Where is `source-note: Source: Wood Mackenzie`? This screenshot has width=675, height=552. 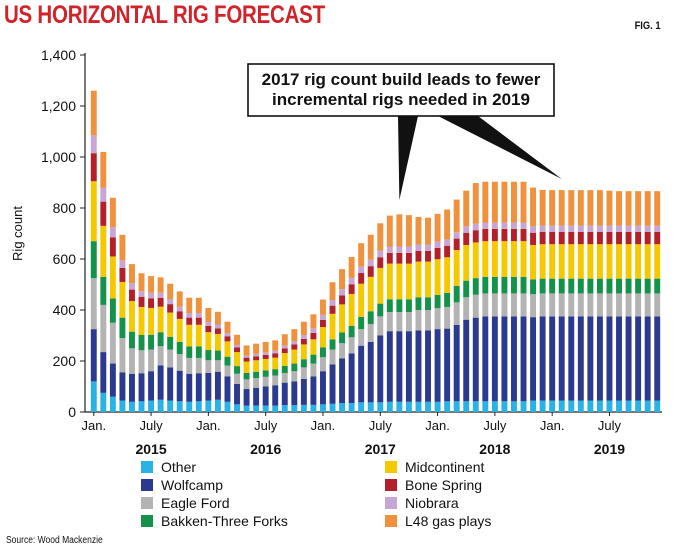 source-note: Source: Wood Mackenzie is located at coordinates (54, 540).